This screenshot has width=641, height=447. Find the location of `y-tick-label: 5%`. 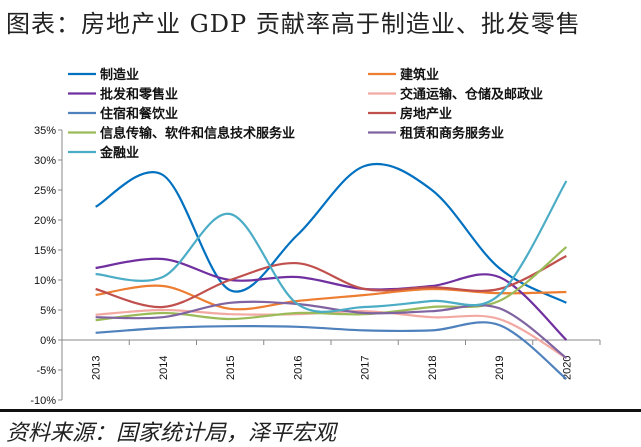

y-tick-label: 5% is located at coordinates (48, 311).